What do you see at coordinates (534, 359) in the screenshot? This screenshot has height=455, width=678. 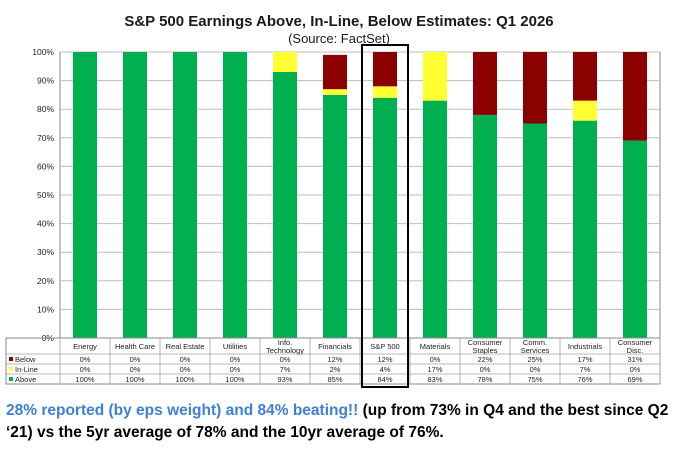 I see `data-label: 25%` at bounding box center [534, 359].